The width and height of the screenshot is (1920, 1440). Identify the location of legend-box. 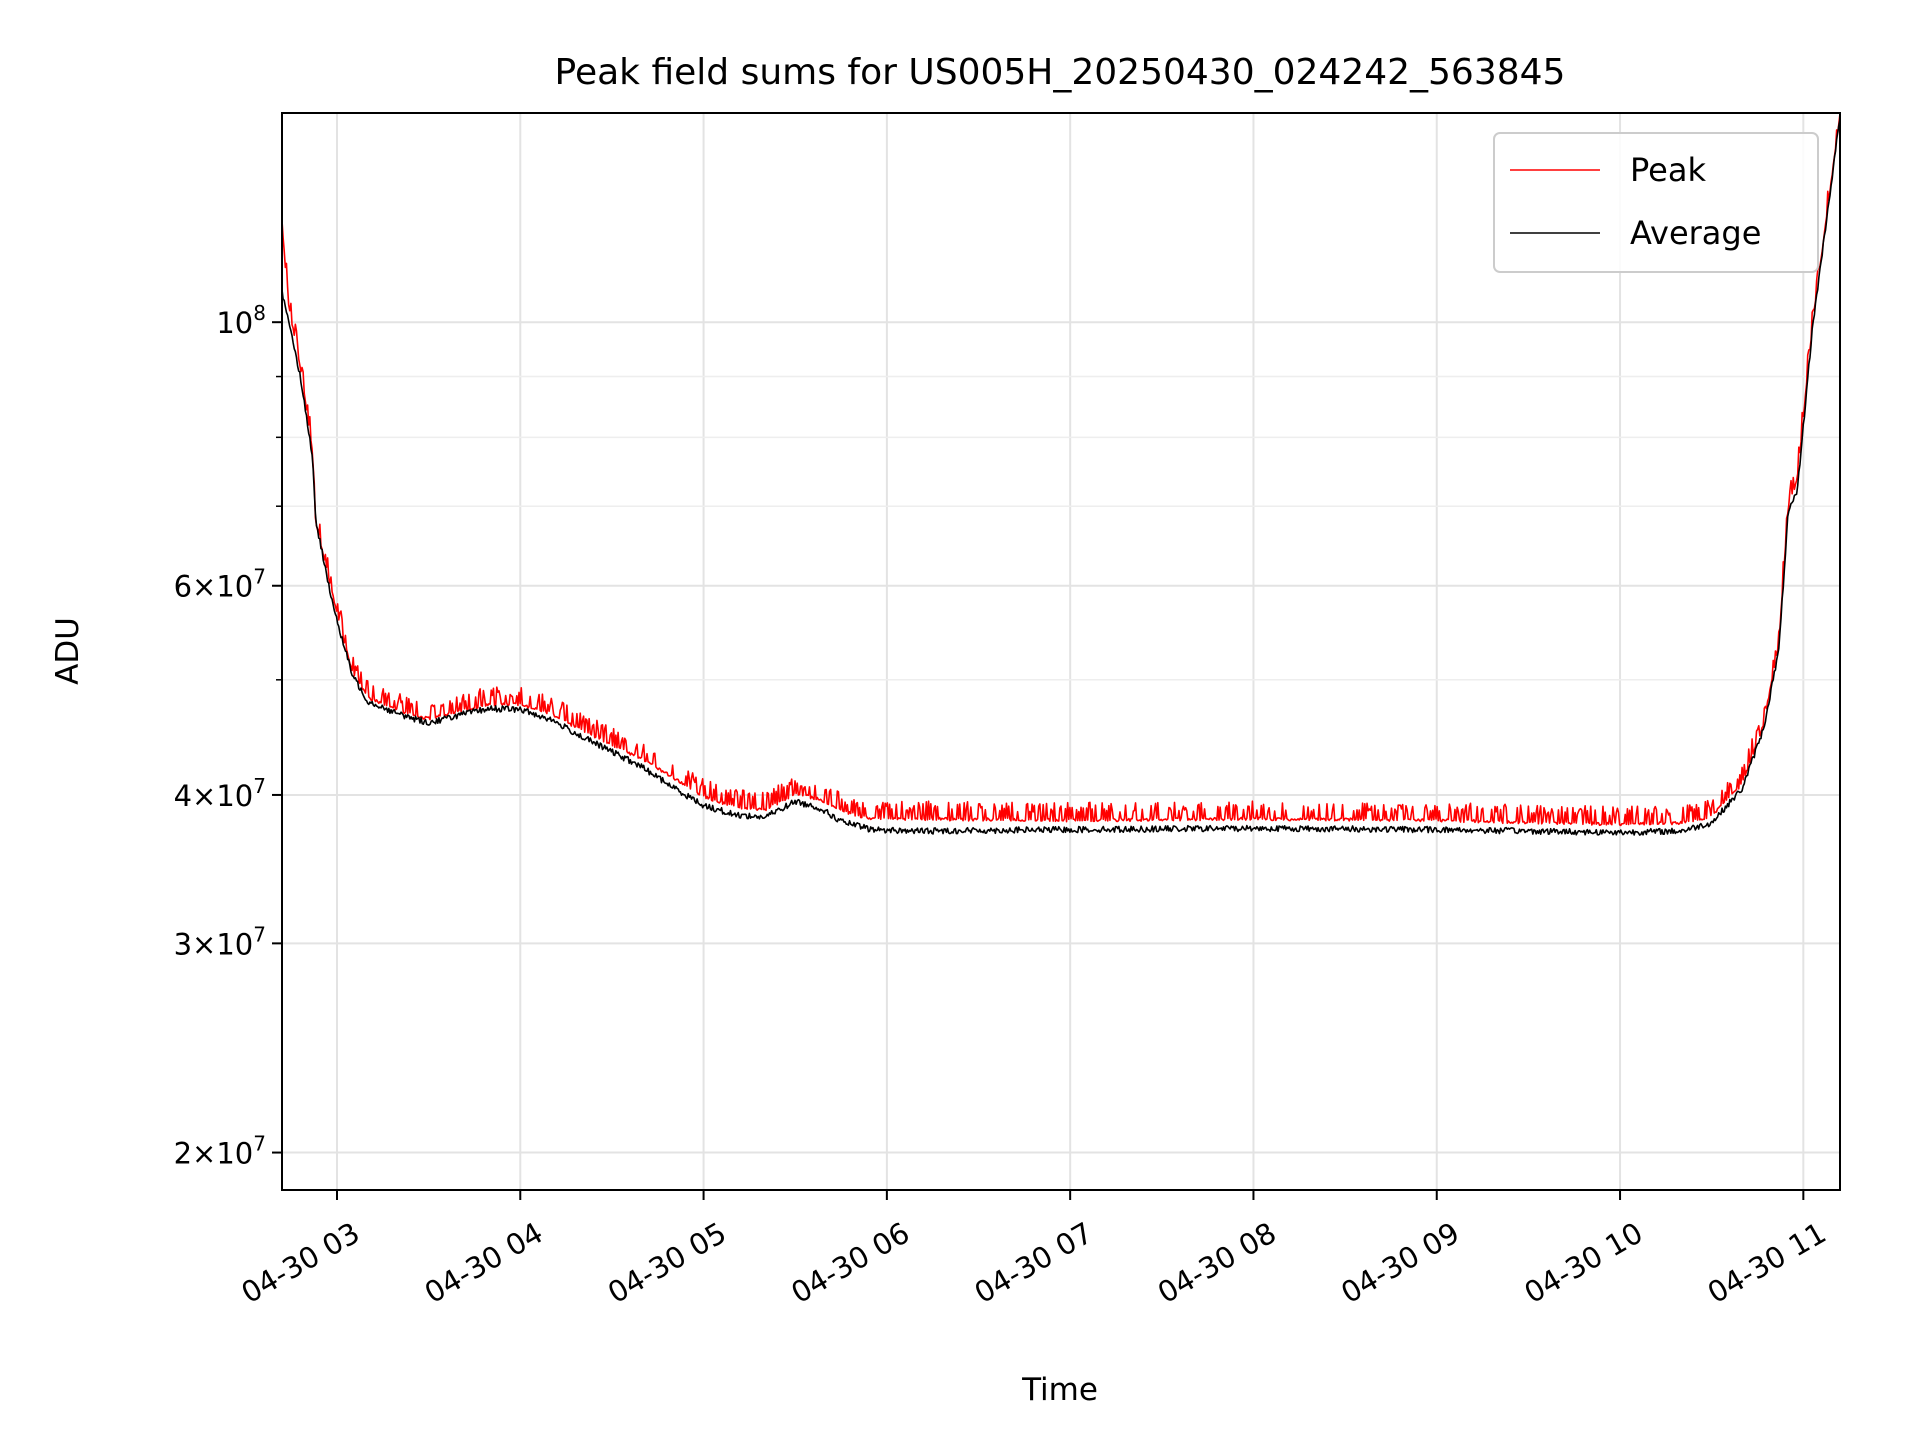
(1656, 202).